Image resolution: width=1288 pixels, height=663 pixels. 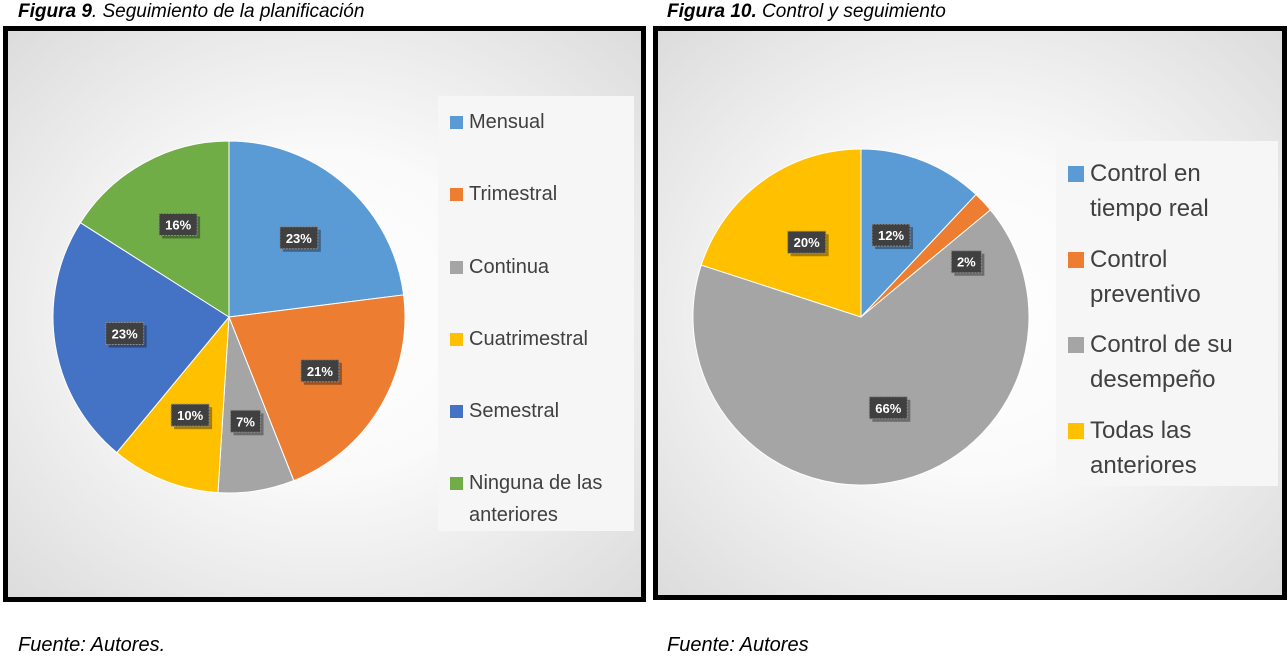 What do you see at coordinates (886, 322) in the screenshot?
I see `data-labels: 12% 2% 66% 20%` at bounding box center [886, 322].